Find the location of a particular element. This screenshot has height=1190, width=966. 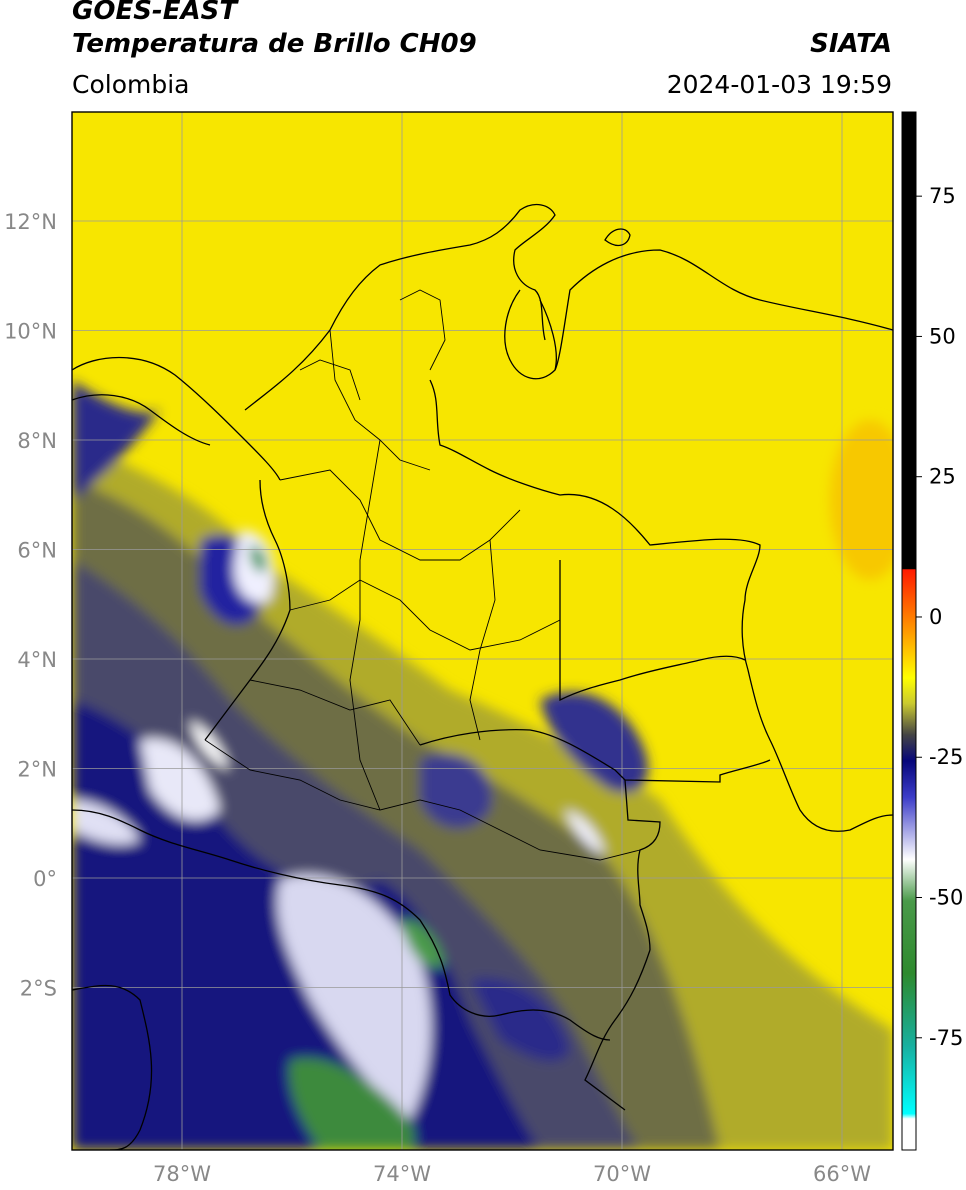

brazil-border-north is located at coordinates (642, 865).